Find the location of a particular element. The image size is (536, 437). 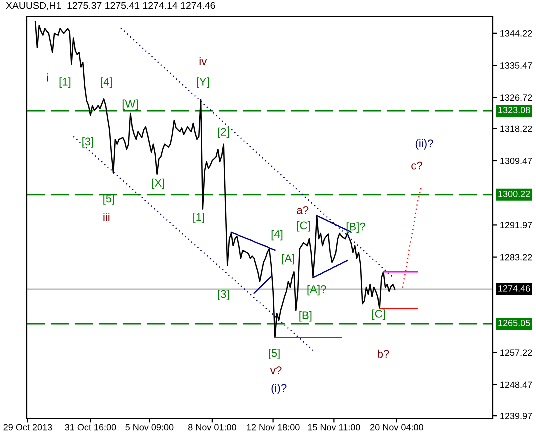

annotation: [W] is located at coordinates (130, 105).